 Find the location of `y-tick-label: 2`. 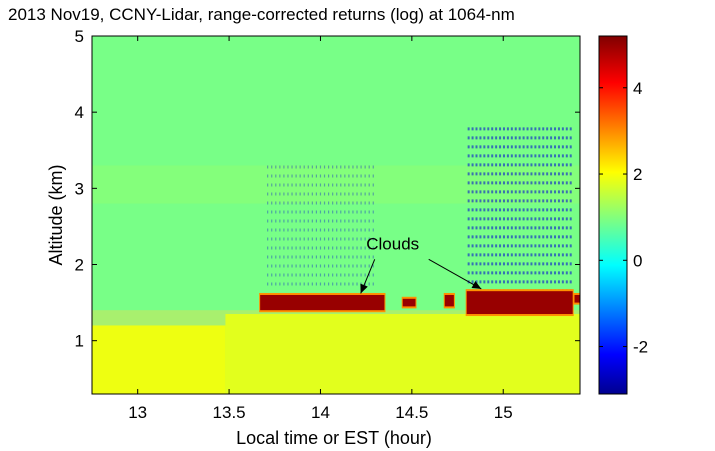

y-tick-label: 2 is located at coordinates (79, 265).